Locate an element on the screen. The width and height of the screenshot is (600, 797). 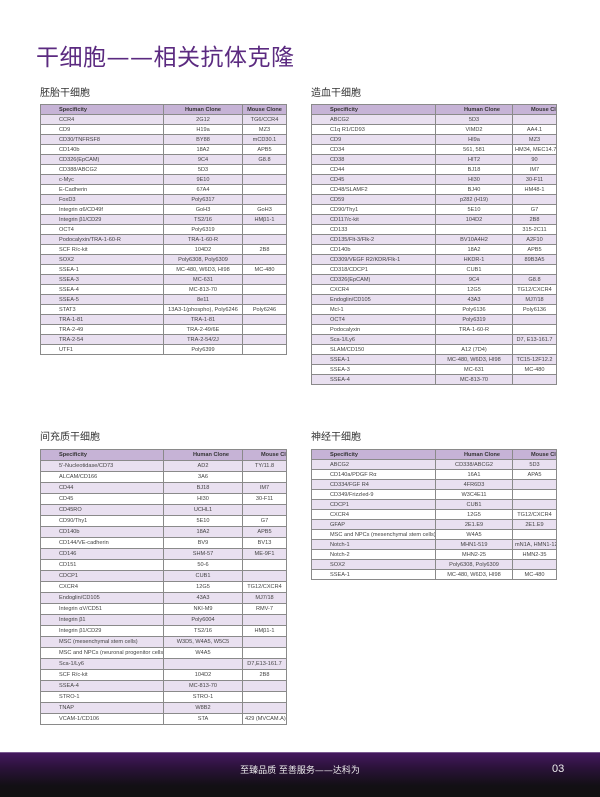
human-clone-cell: TRA-2-49/6E is located at coordinates (203, 329).